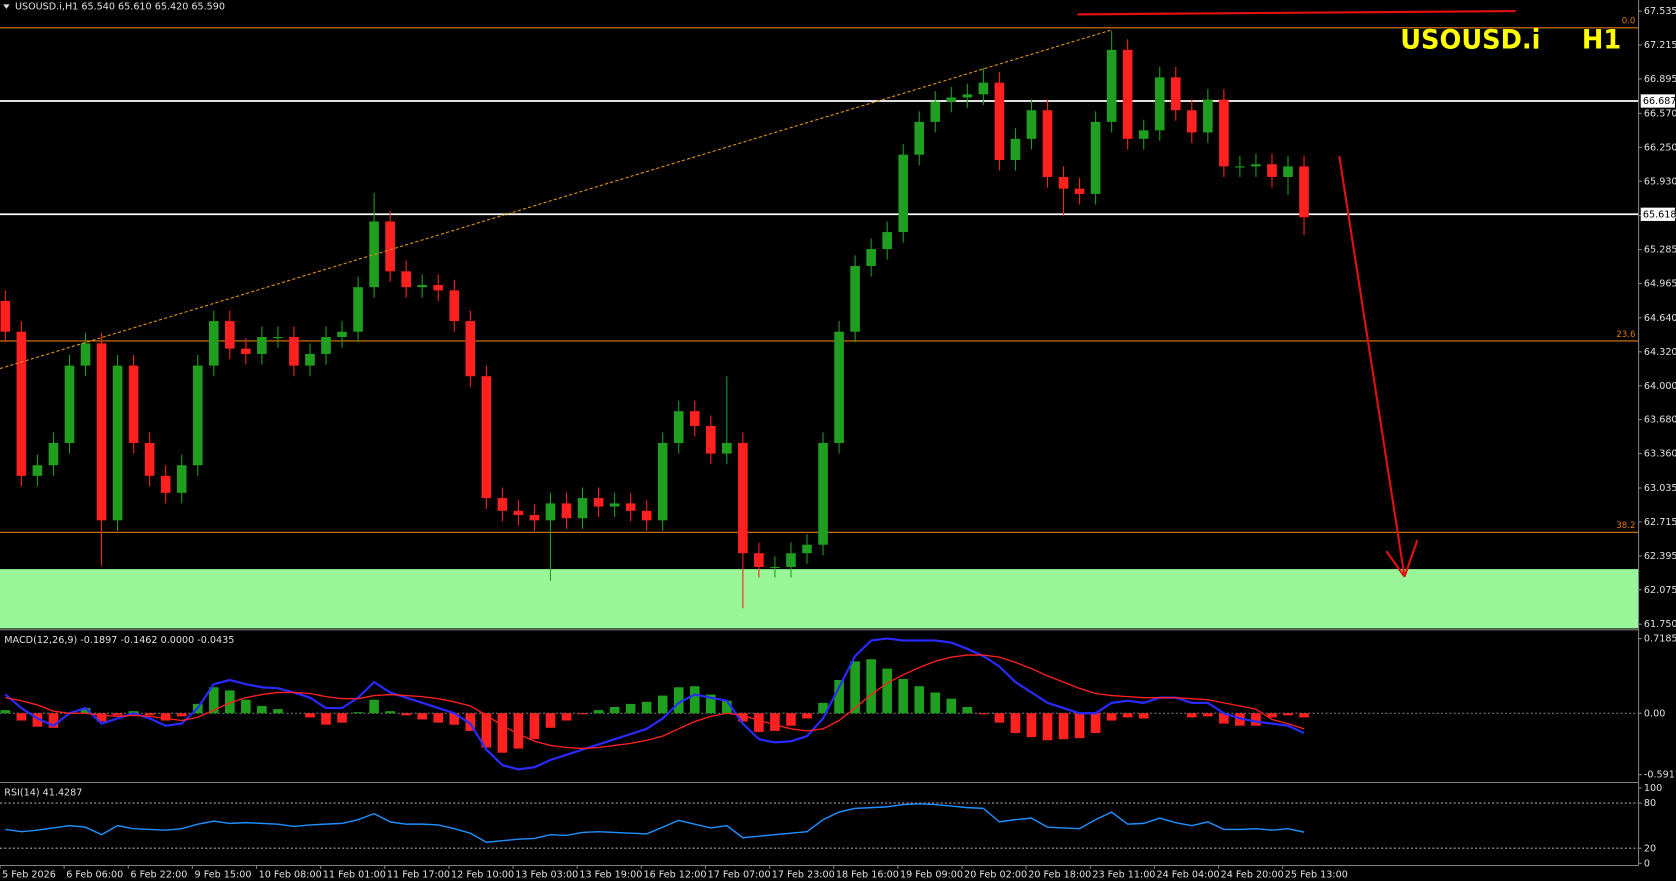  What do you see at coordinates (1660, 11) in the screenshot?
I see `y-tick-label: 67.535` at bounding box center [1660, 11].